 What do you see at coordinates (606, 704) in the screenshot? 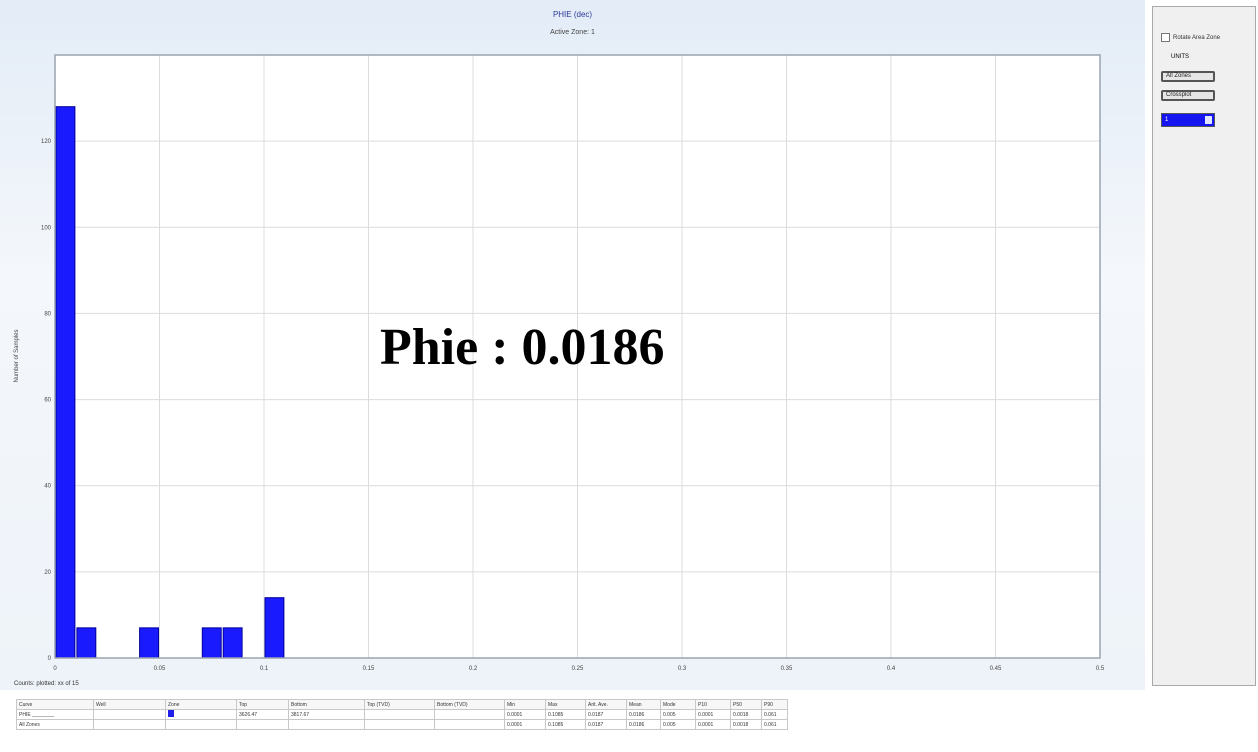
I see `col-header: Arit. Ave.` at bounding box center [606, 704].